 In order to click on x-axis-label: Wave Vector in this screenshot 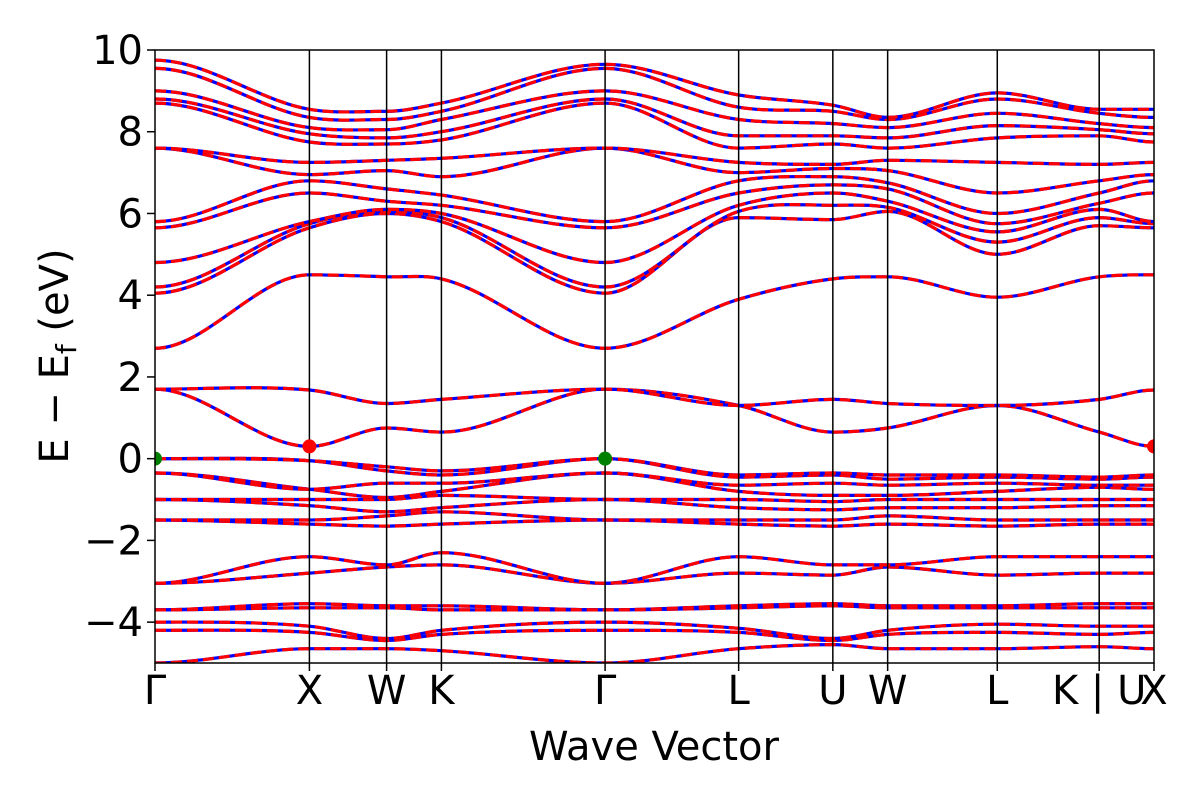, I will do `click(654, 747)`.